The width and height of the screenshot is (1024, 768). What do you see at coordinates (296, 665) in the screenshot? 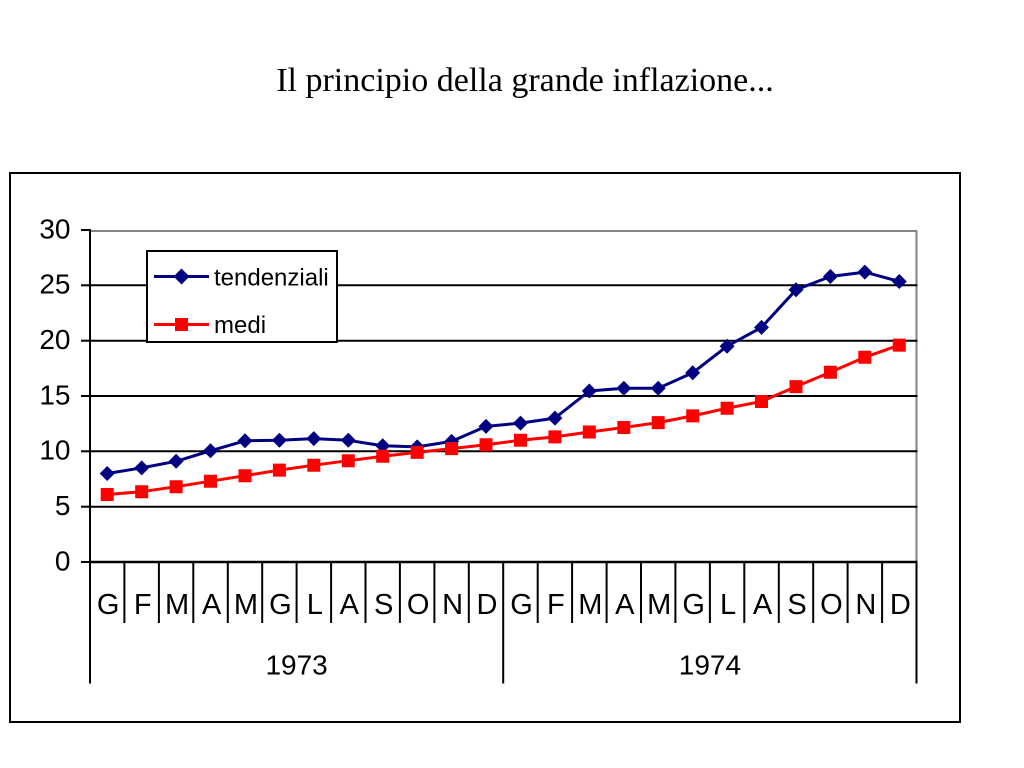
I see `svg-text: 1973` at bounding box center [296, 665].